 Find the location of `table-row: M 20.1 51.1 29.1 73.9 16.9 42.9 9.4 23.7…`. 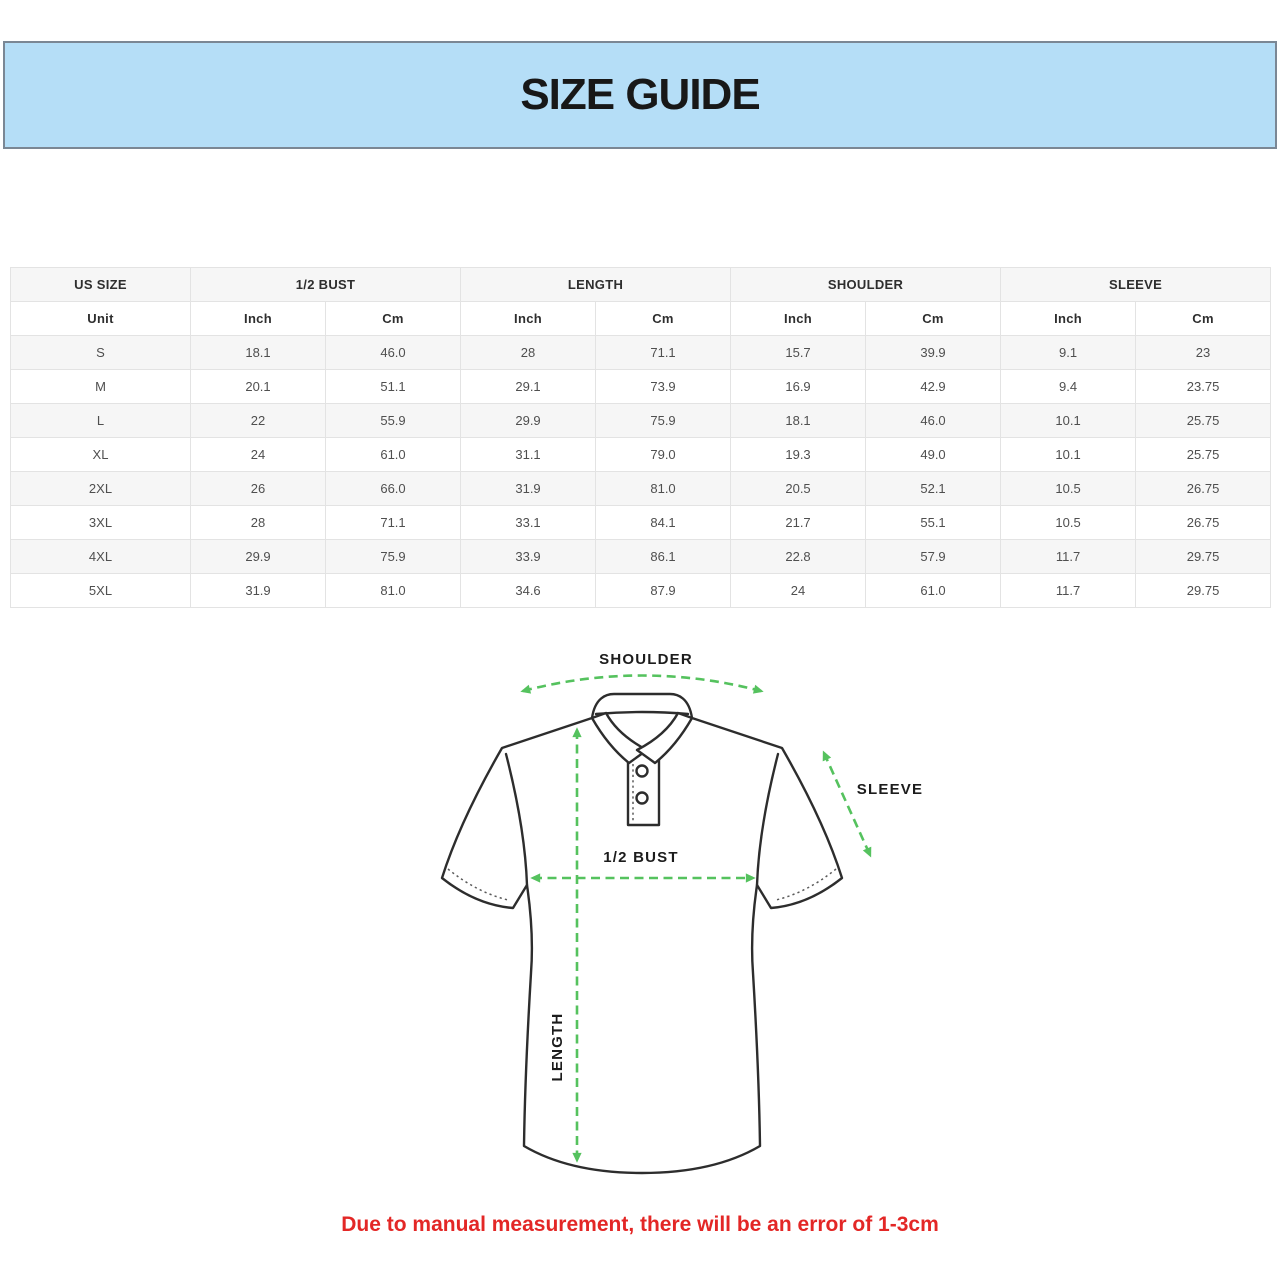

table-row: M 20.1 51.1 29.1 73.9 16.9 42.9 9.4 23.7… is located at coordinates (641, 386).